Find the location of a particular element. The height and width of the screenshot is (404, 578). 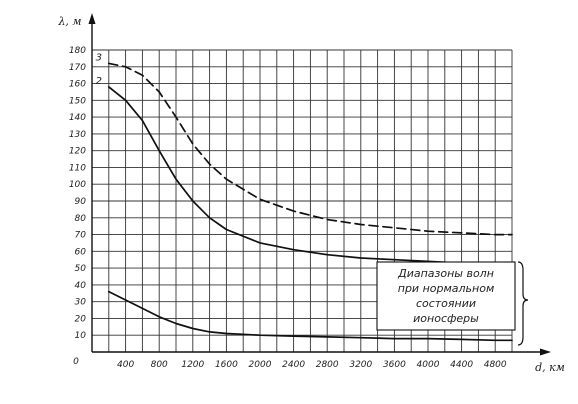

x-axis-arrow is located at coordinates (545, 352).